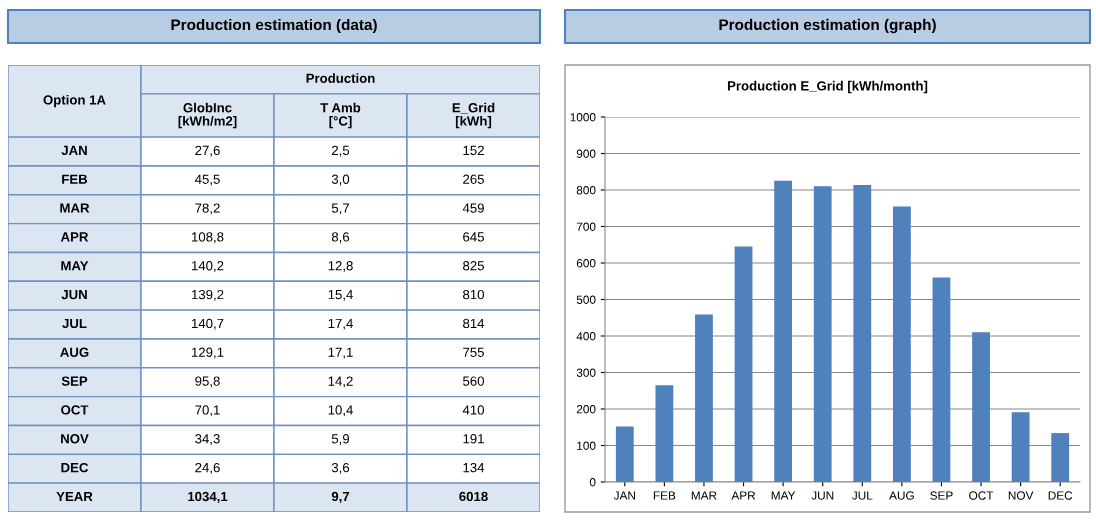  I want to click on y-tick-label: 0, so click(592, 482).